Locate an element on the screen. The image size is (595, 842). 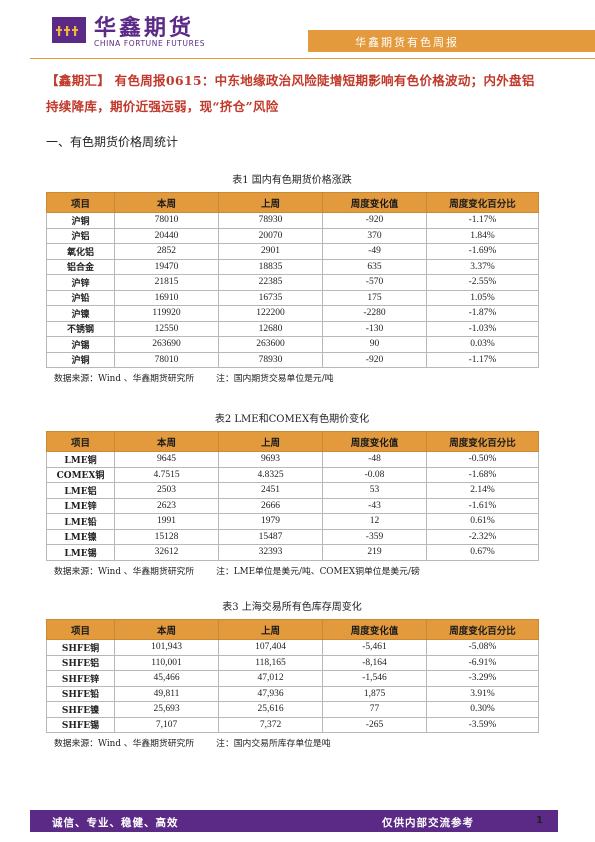
table-row: SHFE铝 110,001 118,165 -8,164 -6.91% is located at coordinates (292, 662).